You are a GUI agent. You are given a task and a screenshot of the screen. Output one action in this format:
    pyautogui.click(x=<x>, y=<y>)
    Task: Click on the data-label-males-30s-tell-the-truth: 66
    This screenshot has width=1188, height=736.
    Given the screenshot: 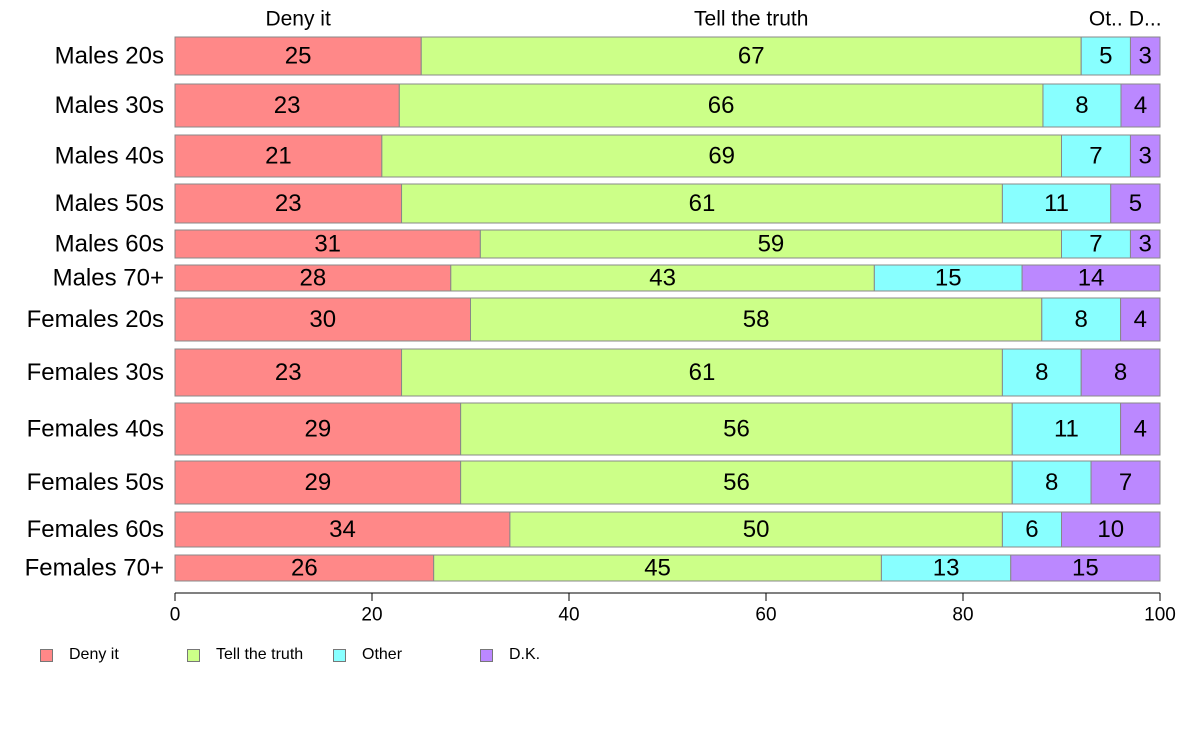 What is the action you would take?
    pyautogui.click(x=721, y=105)
    